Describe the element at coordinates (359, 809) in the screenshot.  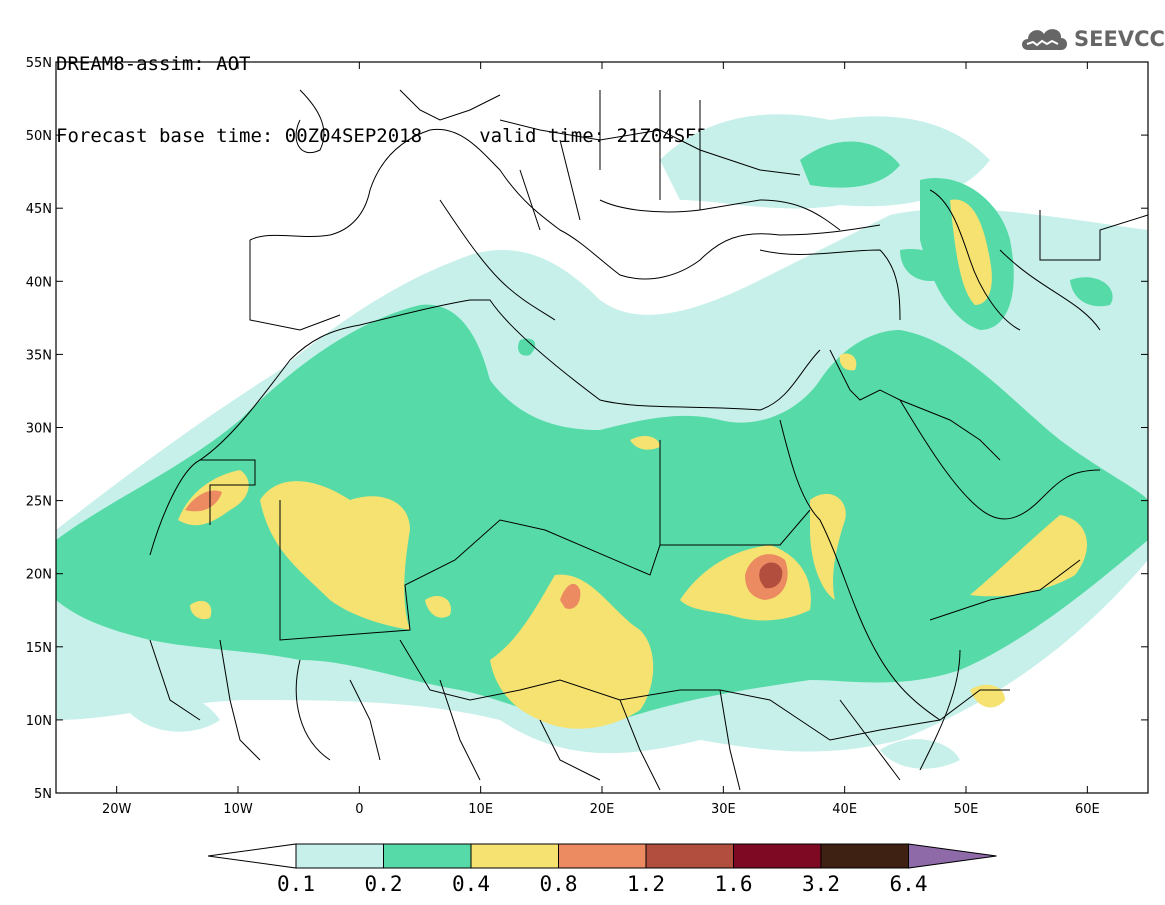
I see `lon-tick-label: 0` at that location.